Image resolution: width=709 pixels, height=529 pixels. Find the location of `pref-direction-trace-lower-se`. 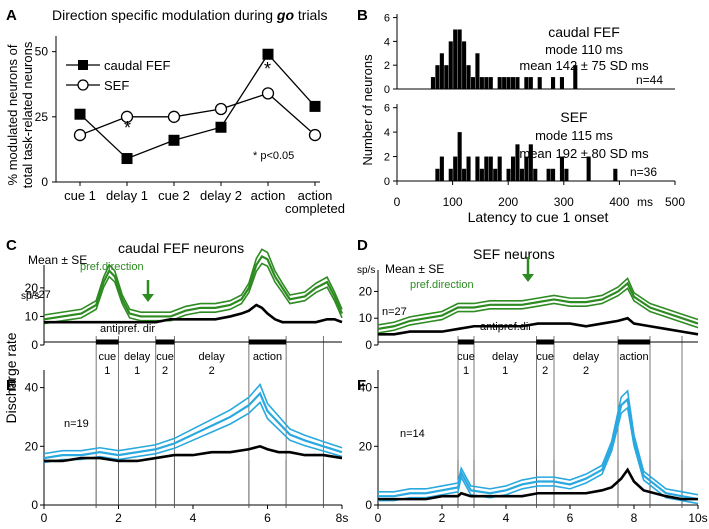

pref-direction-trace-lower-se is located at coordinates (193, 432).